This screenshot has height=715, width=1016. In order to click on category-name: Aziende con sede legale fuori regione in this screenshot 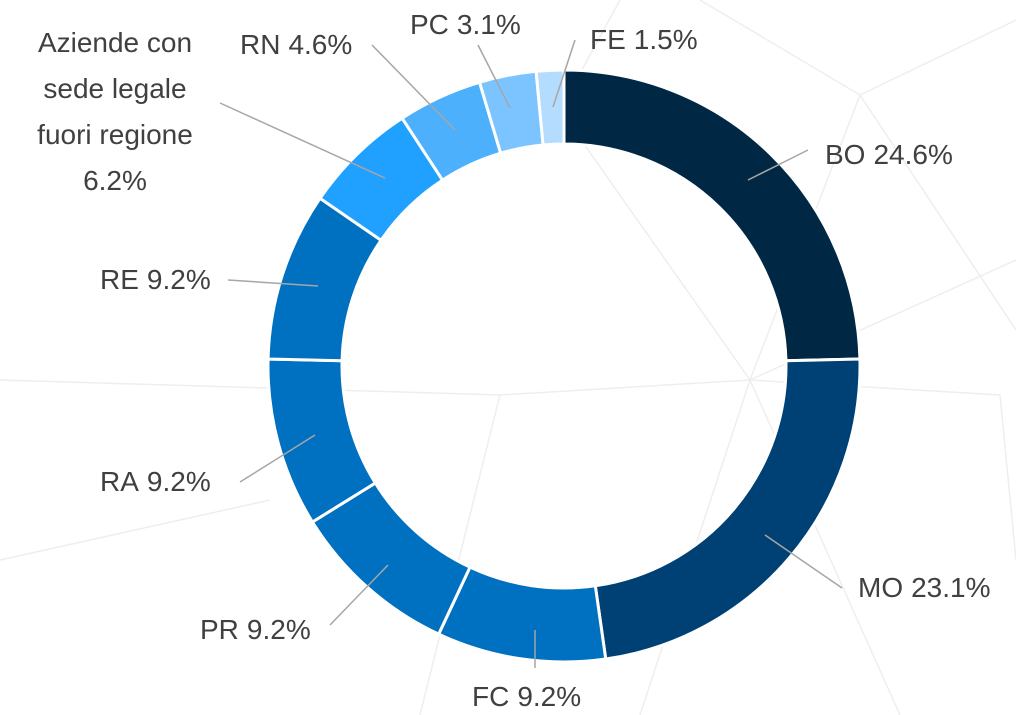, I will do `click(115, 88)`.